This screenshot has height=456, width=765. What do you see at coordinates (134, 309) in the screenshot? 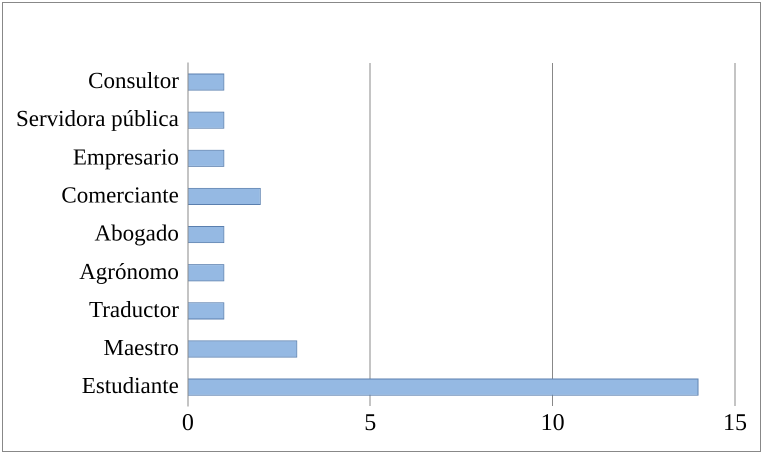
I see `y-tick-label: Traductor` at bounding box center [134, 309].